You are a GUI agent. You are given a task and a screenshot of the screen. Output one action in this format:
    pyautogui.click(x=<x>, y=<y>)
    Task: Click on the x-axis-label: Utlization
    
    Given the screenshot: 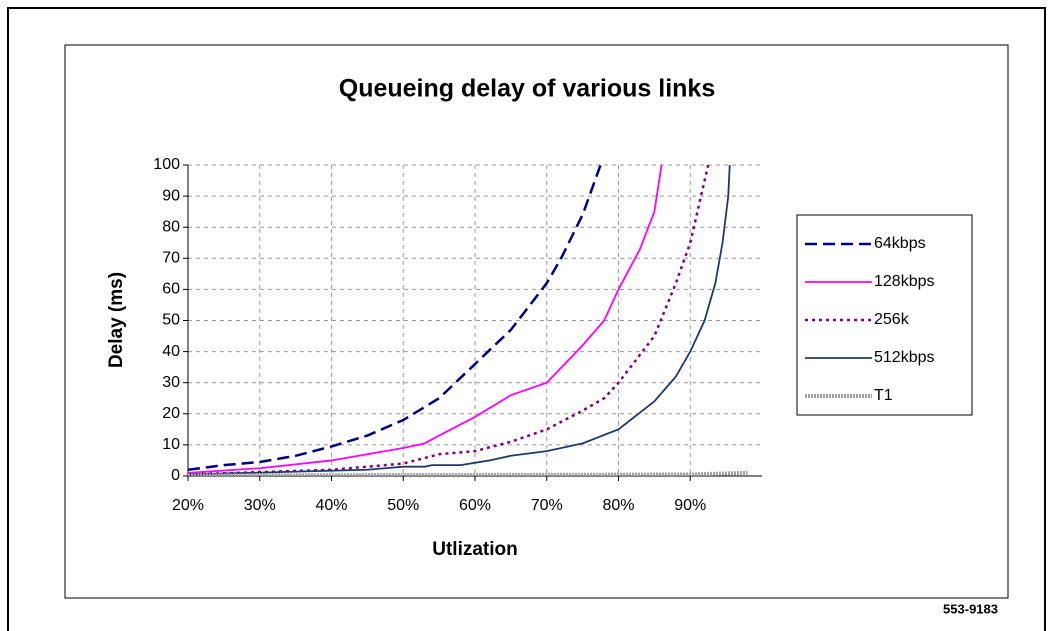 What is the action you would take?
    pyautogui.click(x=475, y=549)
    